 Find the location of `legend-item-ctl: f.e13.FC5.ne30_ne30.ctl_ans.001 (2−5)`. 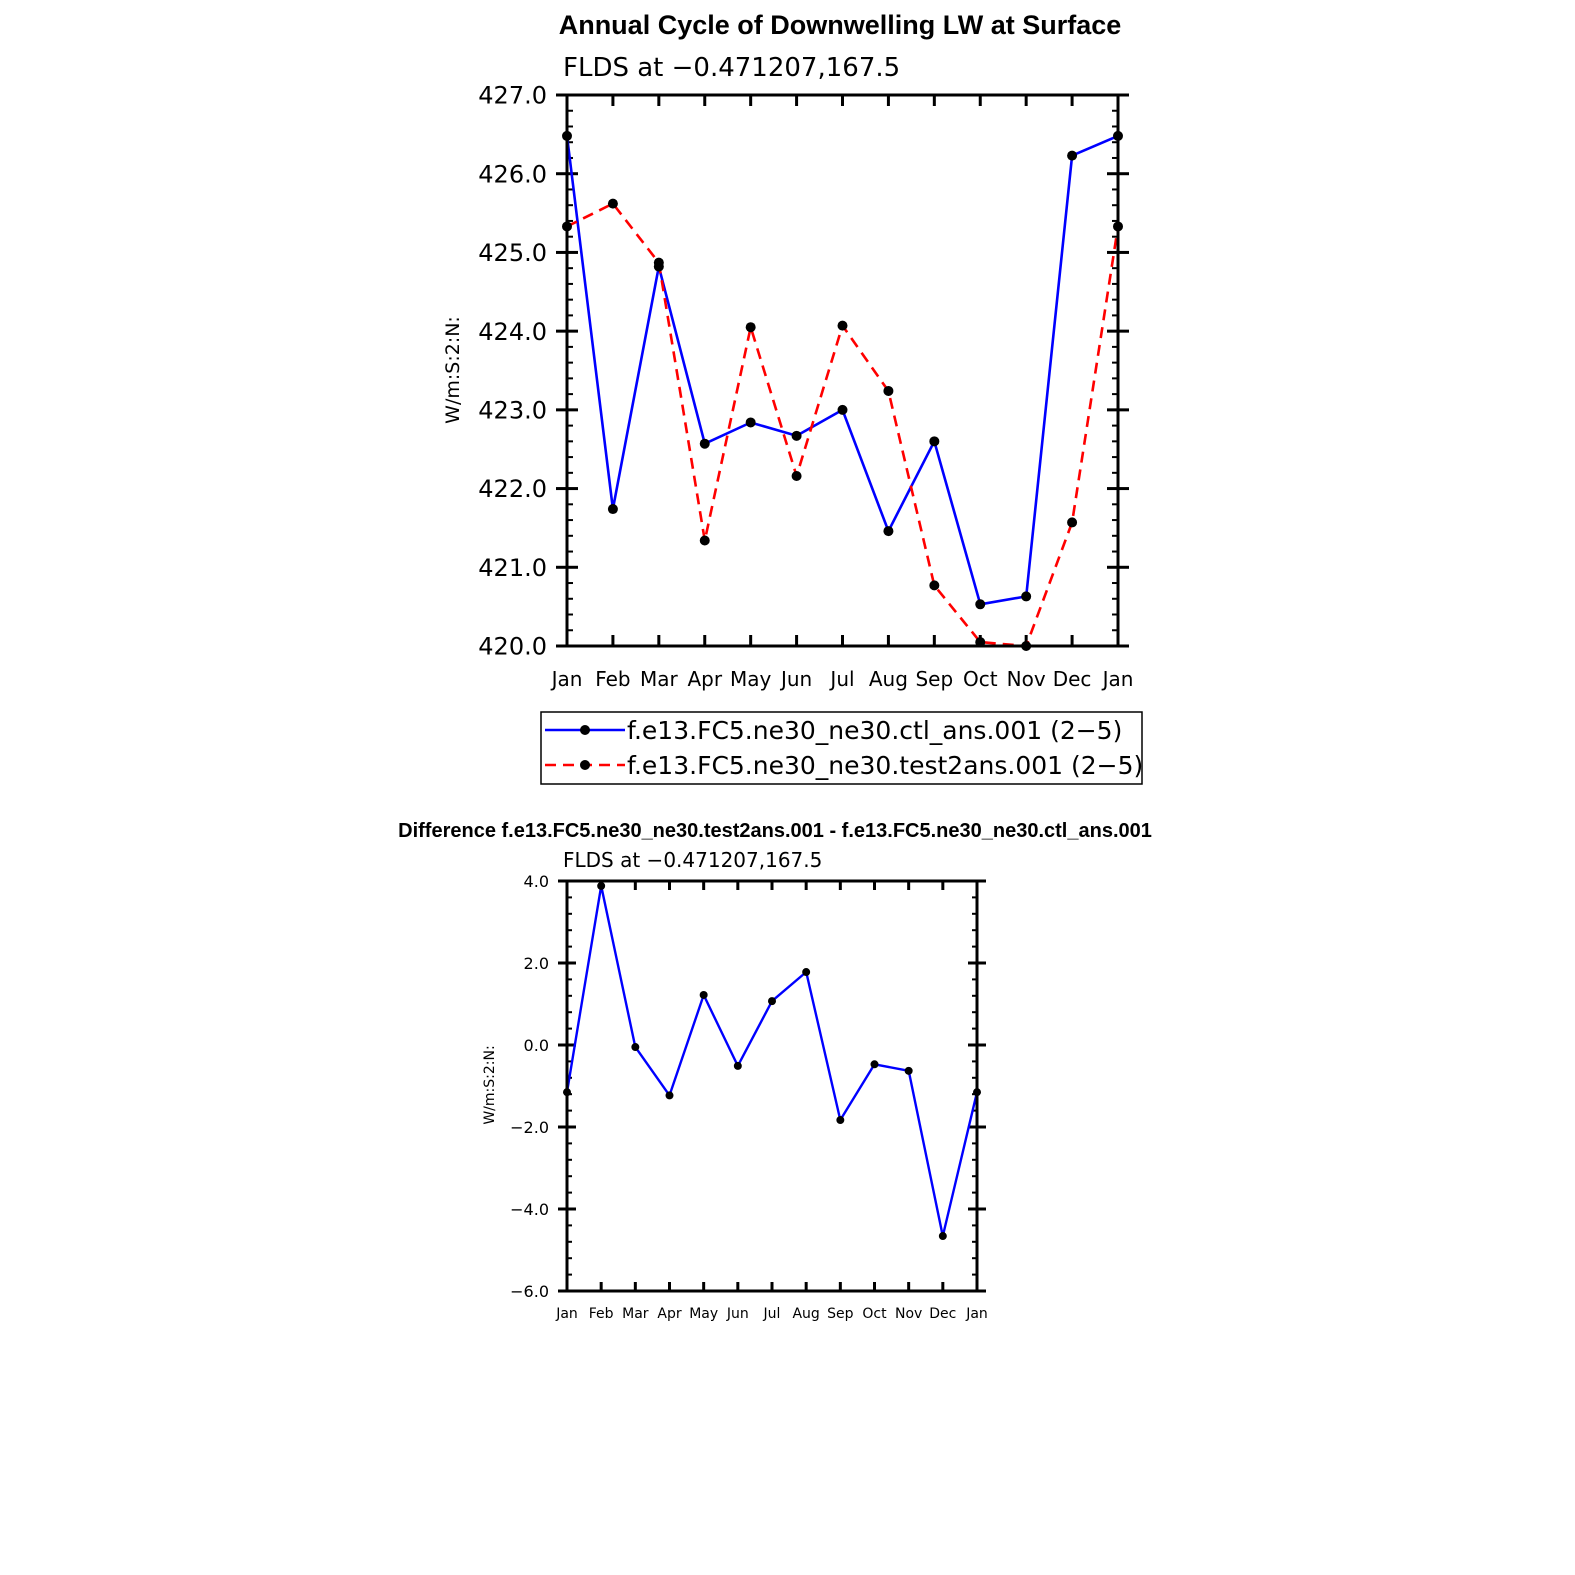

legend-item-ctl: f.e13.FC5.ne30_ne30.ctl_ans.001 (2−5) is located at coordinates (833, 730).